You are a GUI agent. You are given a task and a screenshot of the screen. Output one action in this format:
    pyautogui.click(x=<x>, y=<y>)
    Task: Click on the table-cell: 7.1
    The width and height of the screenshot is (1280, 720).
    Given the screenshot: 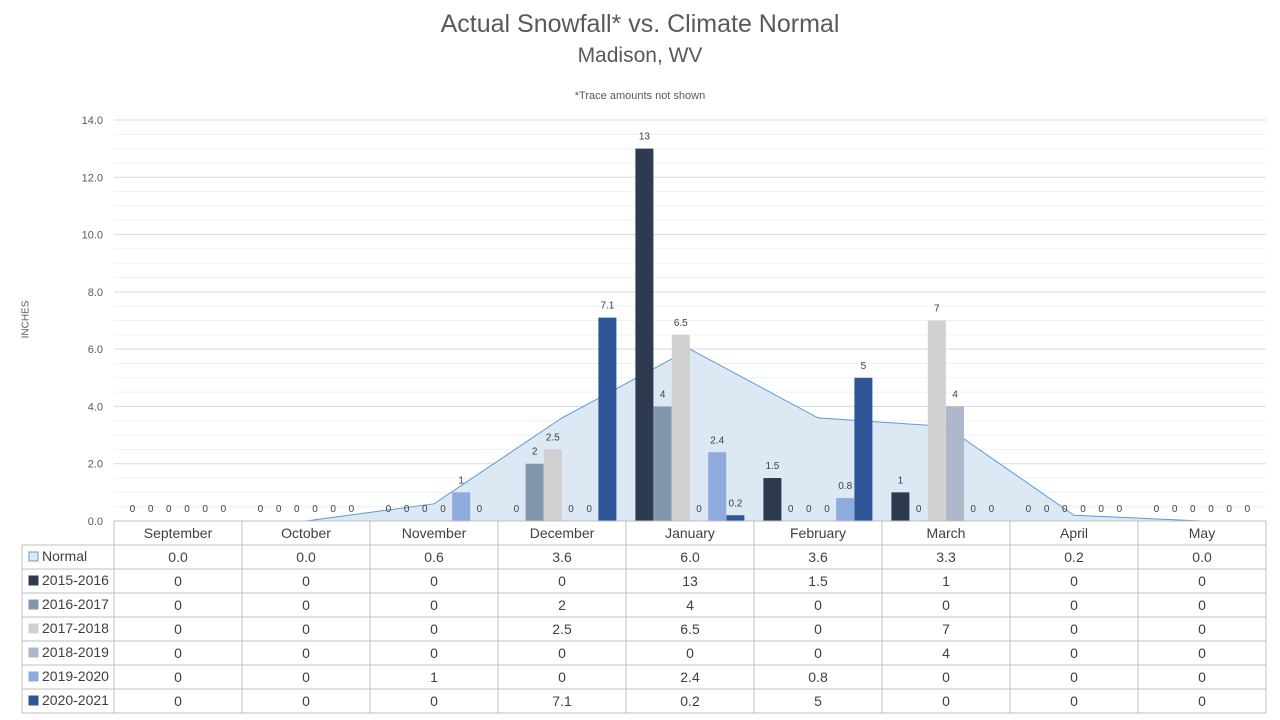 What is the action you would take?
    pyautogui.click(x=562, y=701)
    